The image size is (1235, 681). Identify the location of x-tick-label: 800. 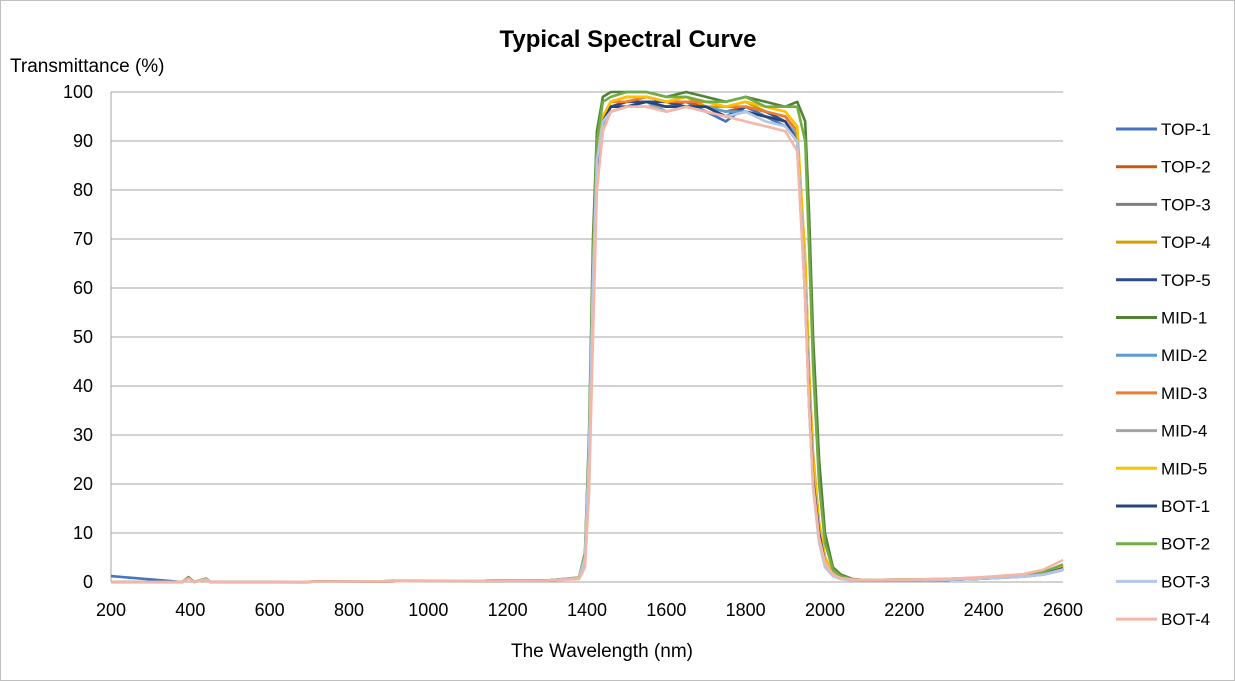
(349, 610).